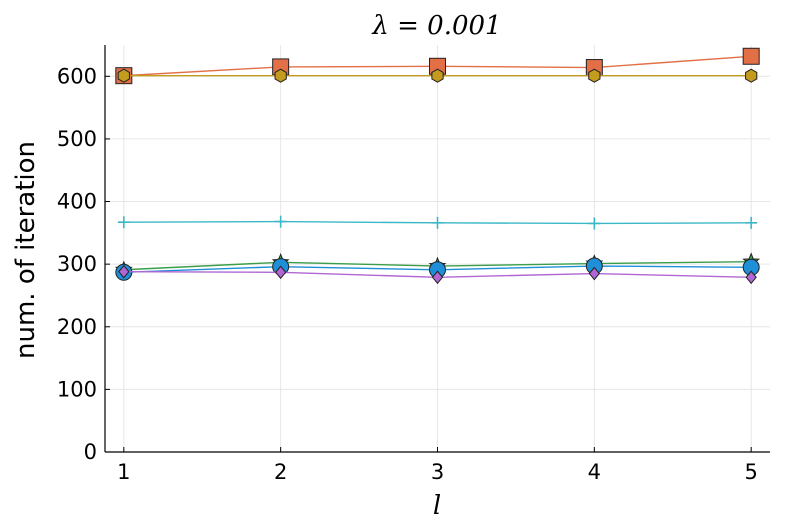  I want to click on y-tick-label: 200, so click(77, 327).